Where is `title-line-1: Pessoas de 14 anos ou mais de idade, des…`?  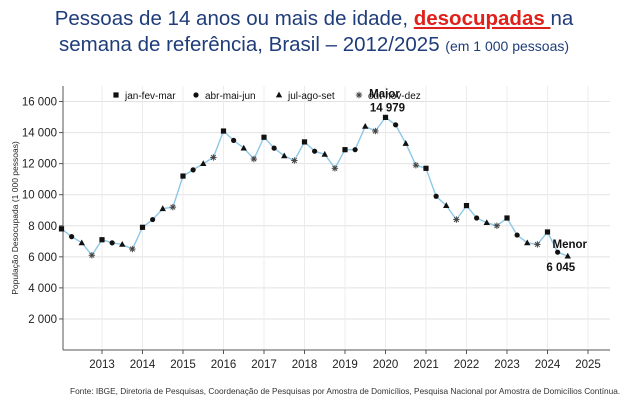
title-line-1: Pessoas de 14 anos ou mais de idade, des… is located at coordinates (314, 19).